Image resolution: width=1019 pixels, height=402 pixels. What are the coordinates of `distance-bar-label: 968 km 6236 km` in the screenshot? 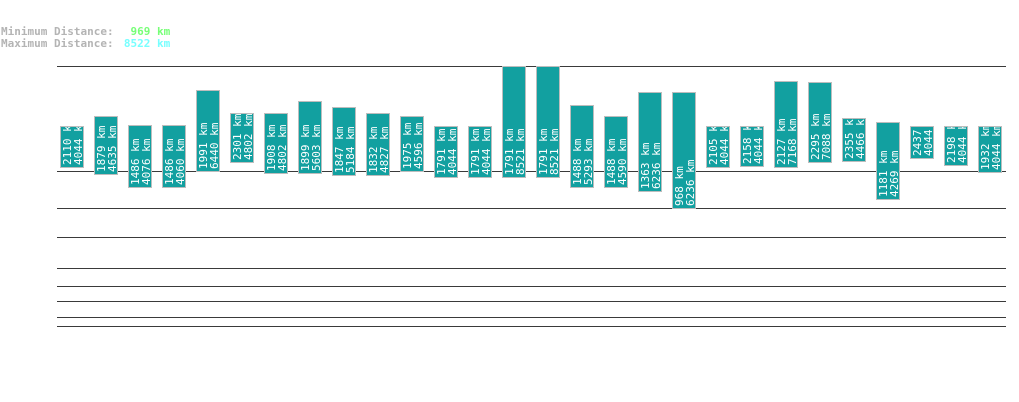 It's located at (684, 149).